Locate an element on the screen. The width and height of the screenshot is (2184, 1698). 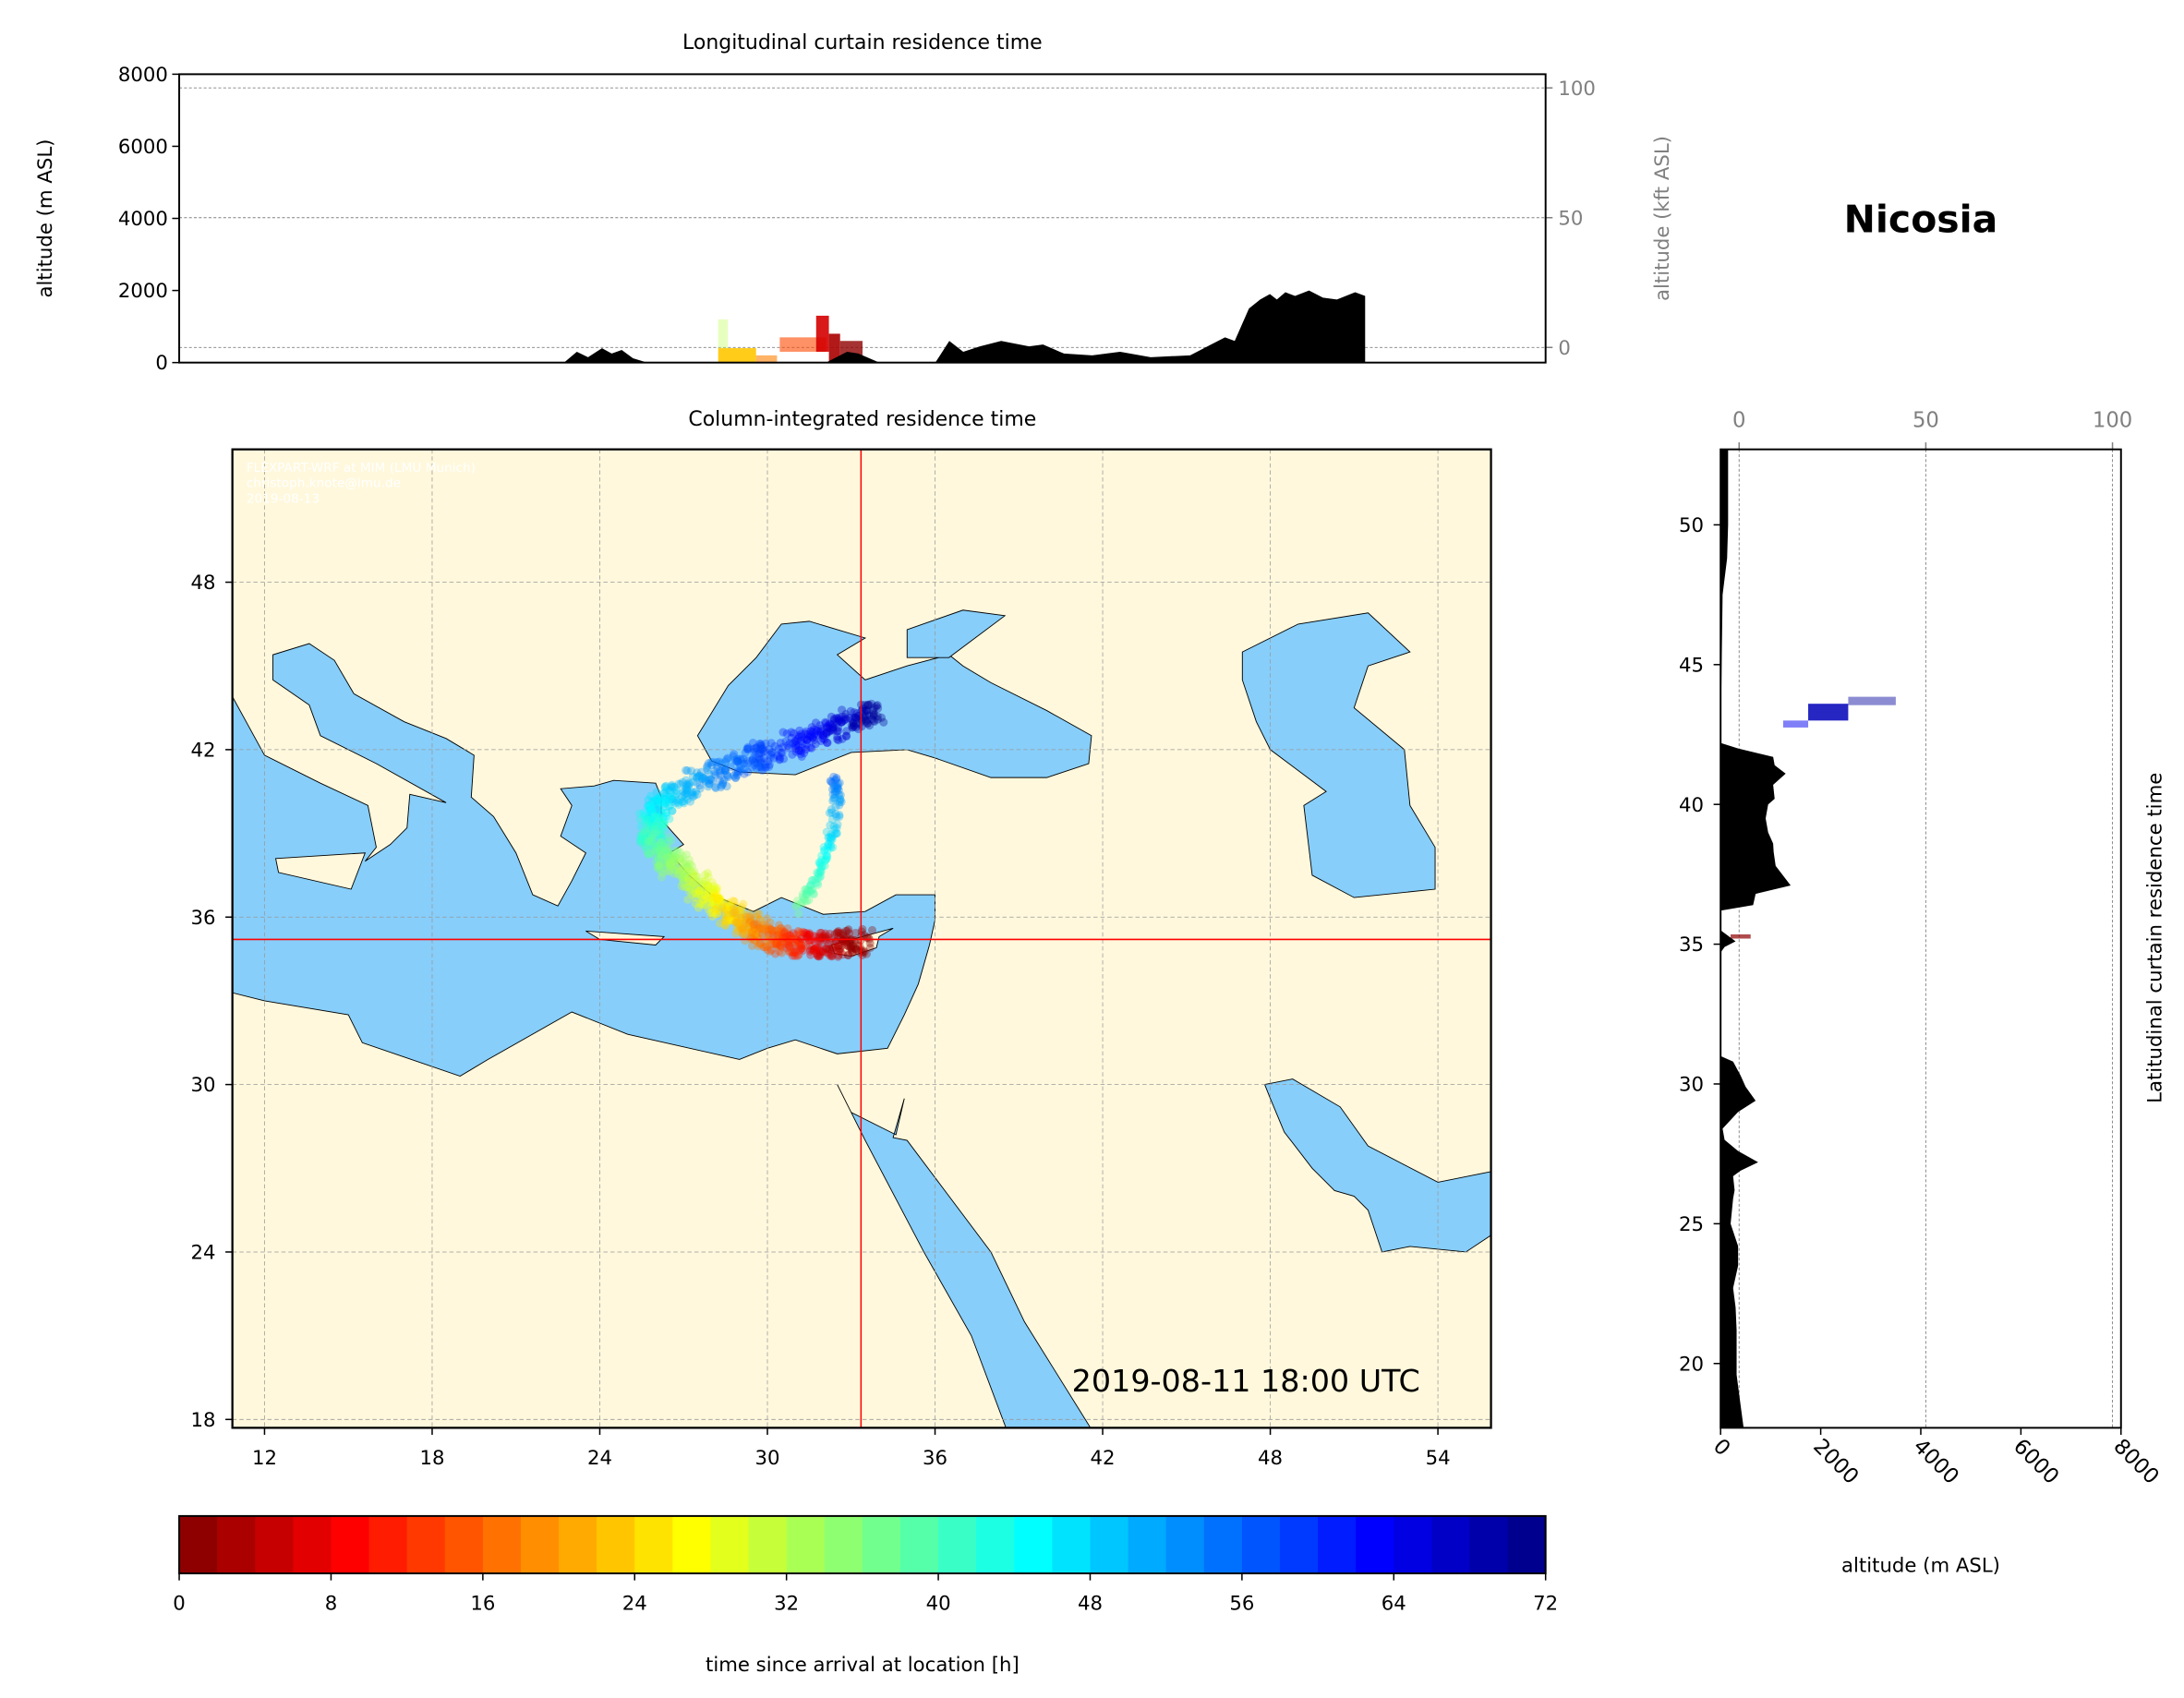
y-tick-label: 0 is located at coordinates (161, 363).